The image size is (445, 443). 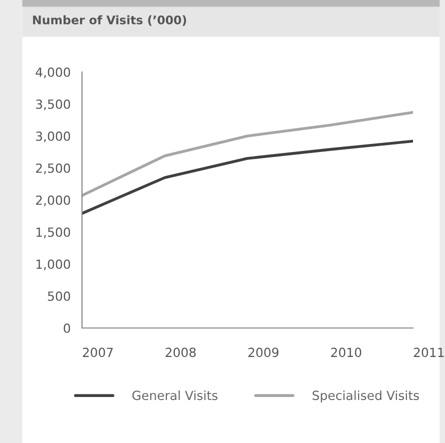 What do you see at coordinates (53, 200) in the screenshot?
I see `y-tick-label: 2,000` at bounding box center [53, 200].